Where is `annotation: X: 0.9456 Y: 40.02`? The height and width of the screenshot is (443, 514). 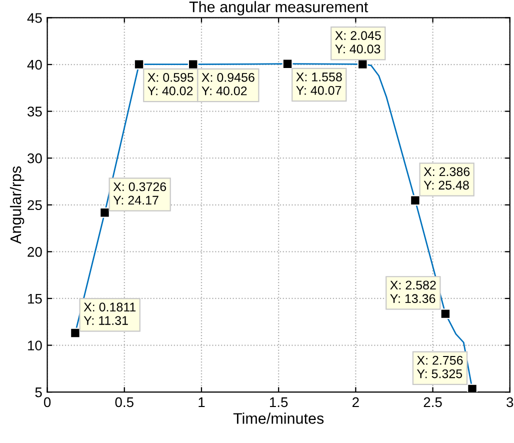 annotation: X: 0.9456 Y: 40.02 is located at coordinates (228, 84).